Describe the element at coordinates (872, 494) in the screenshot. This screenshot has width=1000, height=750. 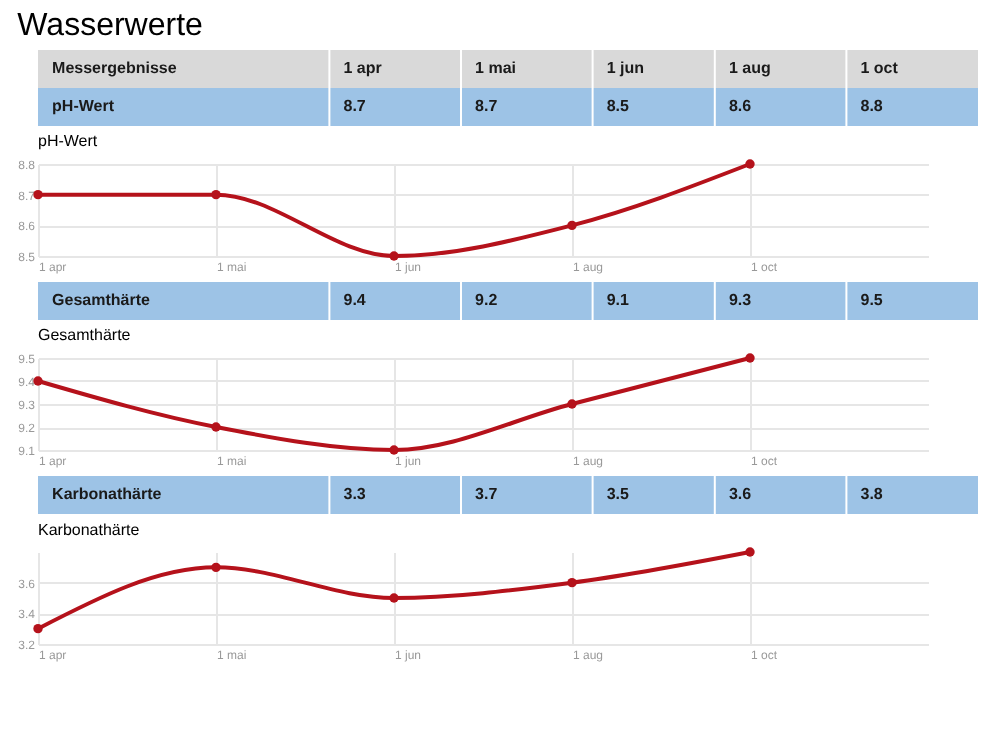
I see `text: 3.8` at that location.